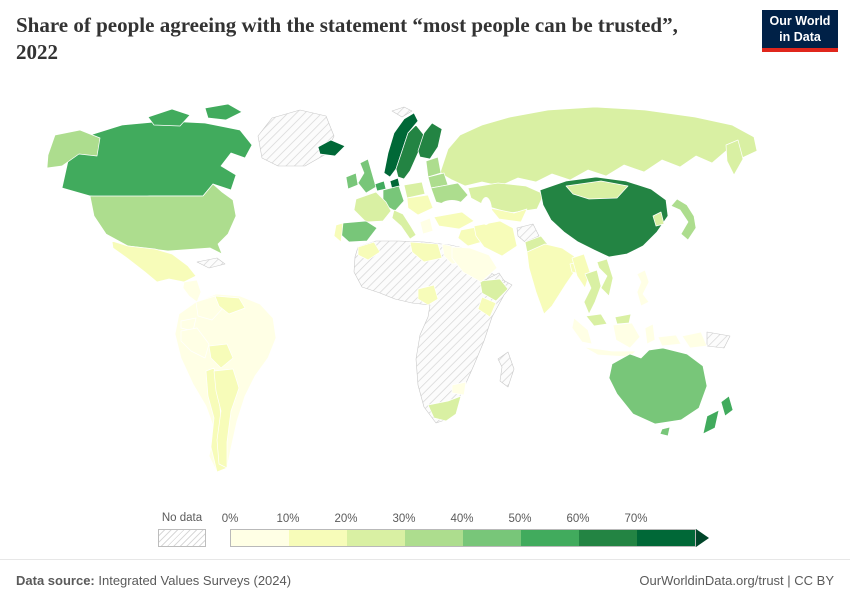  What do you see at coordinates (195, 343) in the screenshot?
I see `country-peru` at bounding box center [195, 343].